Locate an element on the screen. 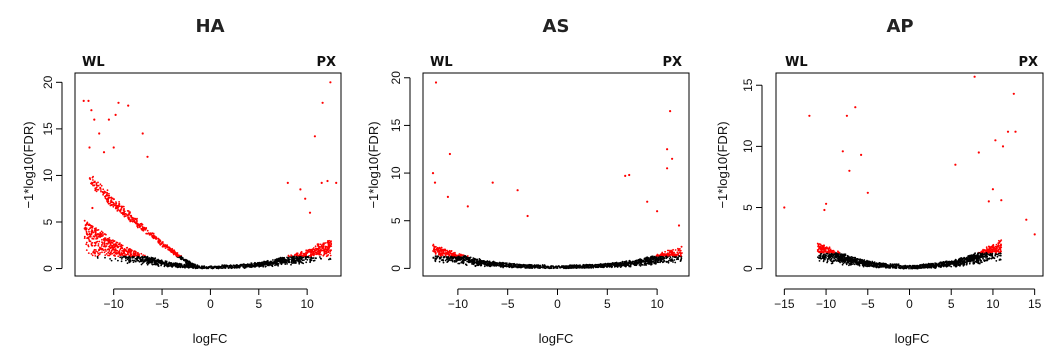 The image size is (1045, 349). x-tick-label: −10 is located at coordinates (458, 304).